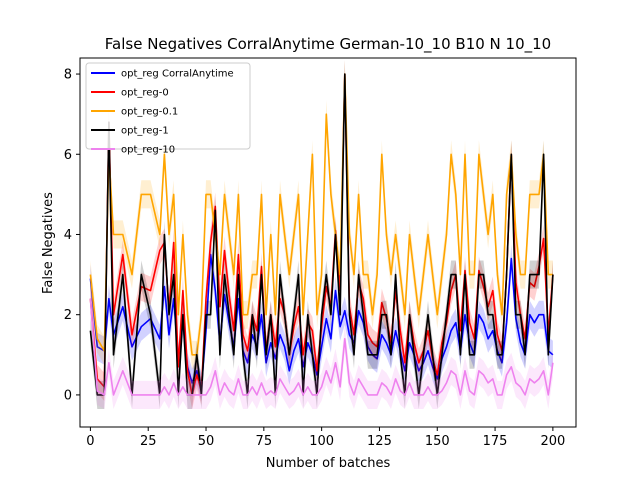  What do you see at coordinates (68, 155) in the screenshot?
I see `y-tick-label: 6` at bounding box center [68, 155].